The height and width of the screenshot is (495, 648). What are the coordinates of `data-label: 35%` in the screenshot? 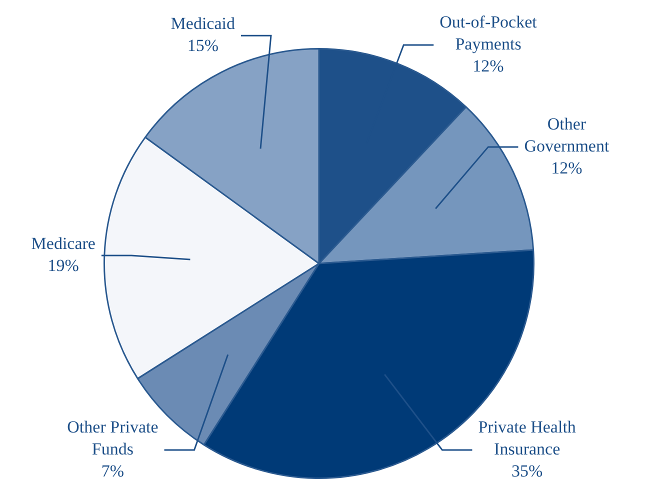 It's located at (527, 470).